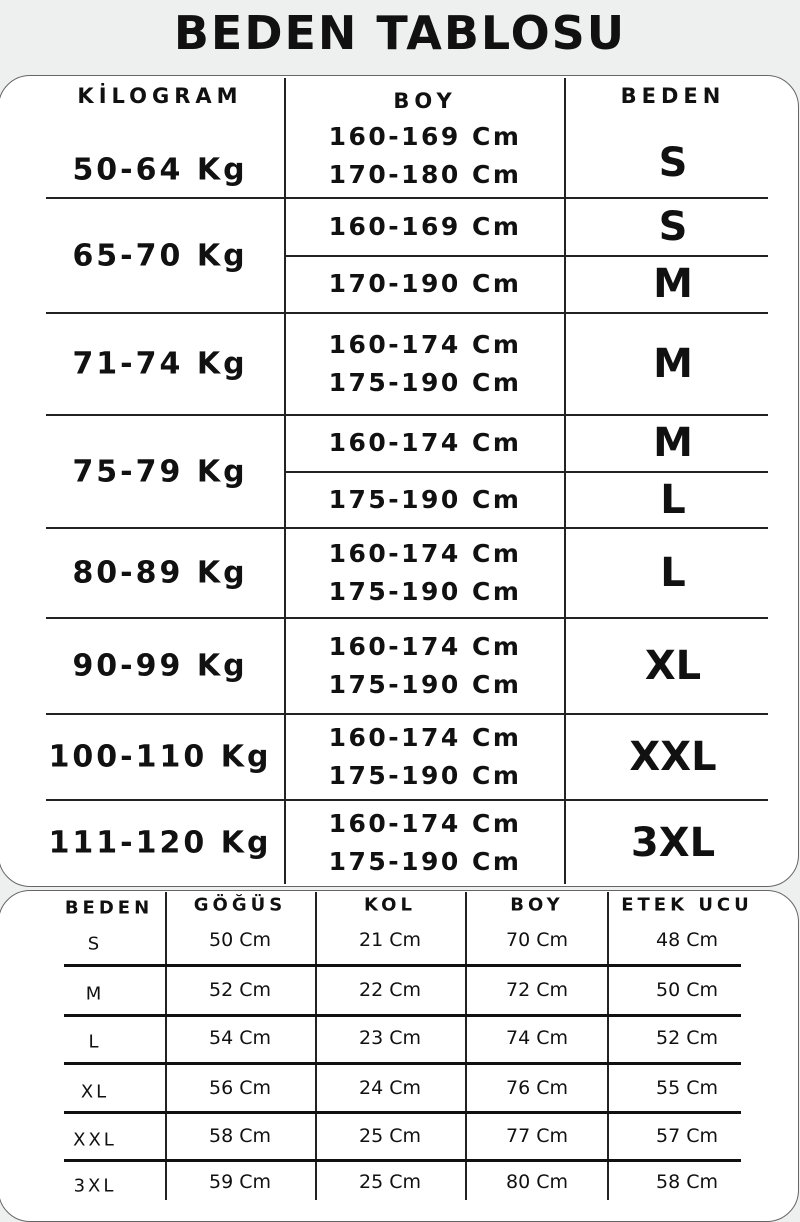 Image resolution: width=800 pixels, height=1222 pixels. Describe the element at coordinates (390, 990) in the screenshot. I see `measurement-value: 22 Cm` at that location.